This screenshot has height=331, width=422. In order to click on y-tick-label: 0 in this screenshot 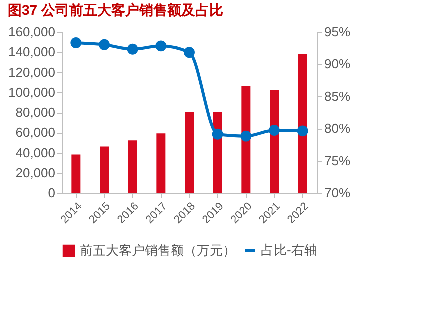, I will do `click(52, 193)`.